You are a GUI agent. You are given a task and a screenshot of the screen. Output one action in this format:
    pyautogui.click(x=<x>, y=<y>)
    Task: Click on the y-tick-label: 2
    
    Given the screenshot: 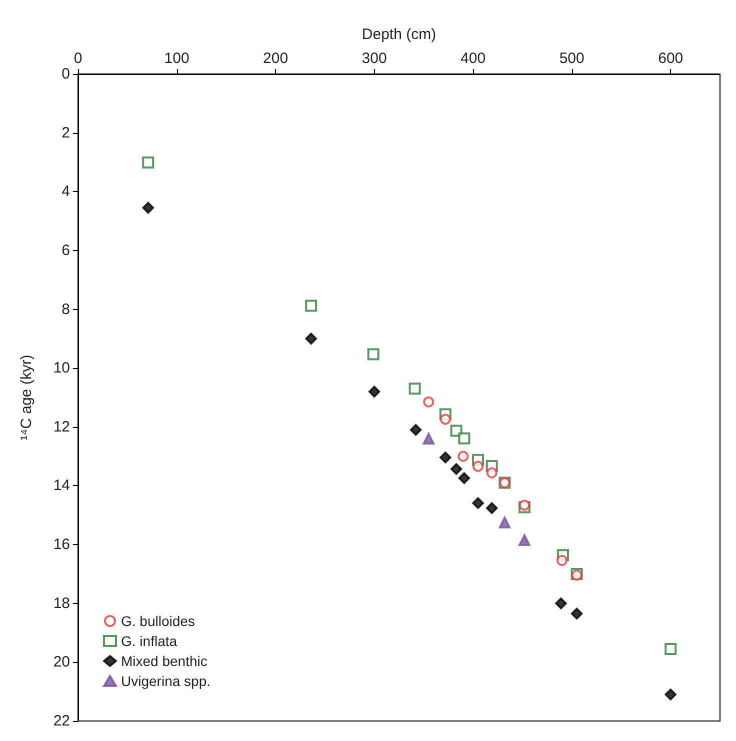 What is the action you would take?
    pyautogui.click(x=66, y=133)
    